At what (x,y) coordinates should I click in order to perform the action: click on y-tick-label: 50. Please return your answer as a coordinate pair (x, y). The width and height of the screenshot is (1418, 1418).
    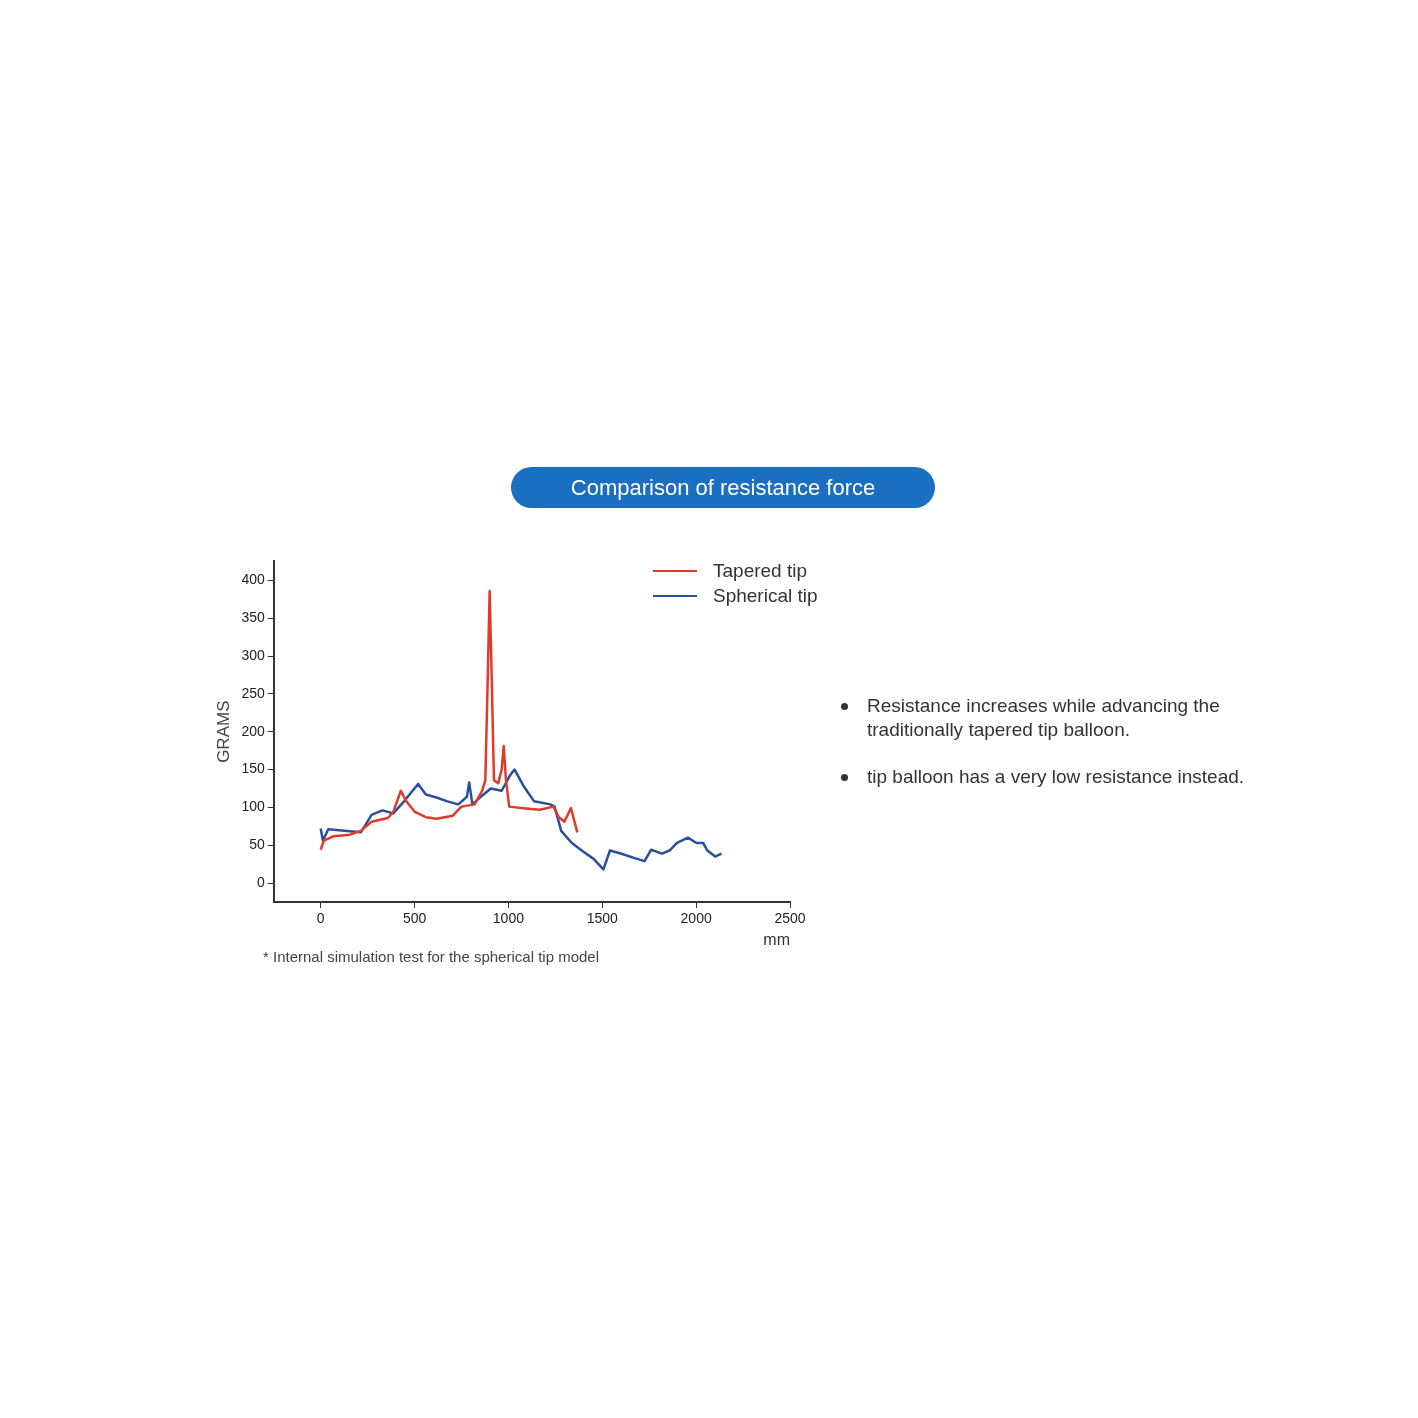
    Looking at the image, I should click on (257, 844).